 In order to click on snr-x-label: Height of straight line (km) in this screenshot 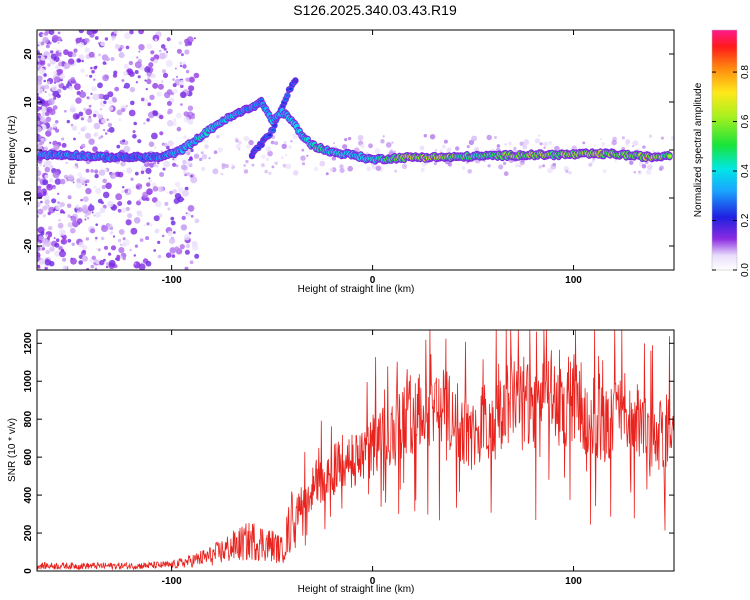, I will do `click(356, 589)`.